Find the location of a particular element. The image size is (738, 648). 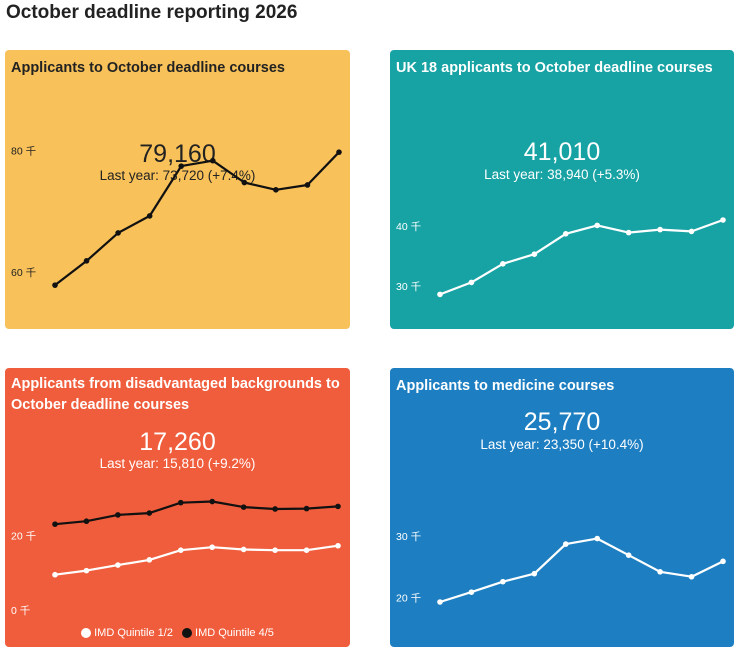

headline-value: 17,260 is located at coordinates (177, 442).